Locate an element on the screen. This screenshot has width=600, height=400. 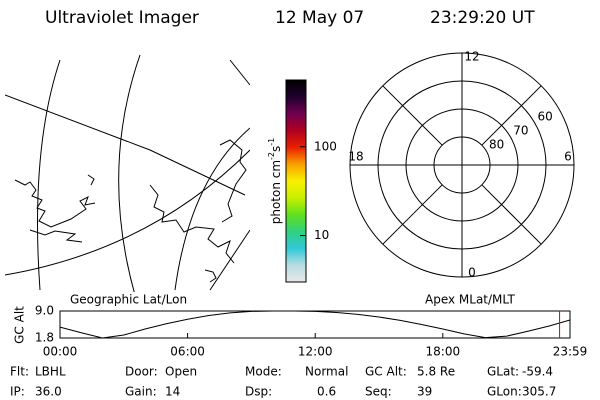
colorbar-tick-label: 10 is located at coordinates (321, 235).